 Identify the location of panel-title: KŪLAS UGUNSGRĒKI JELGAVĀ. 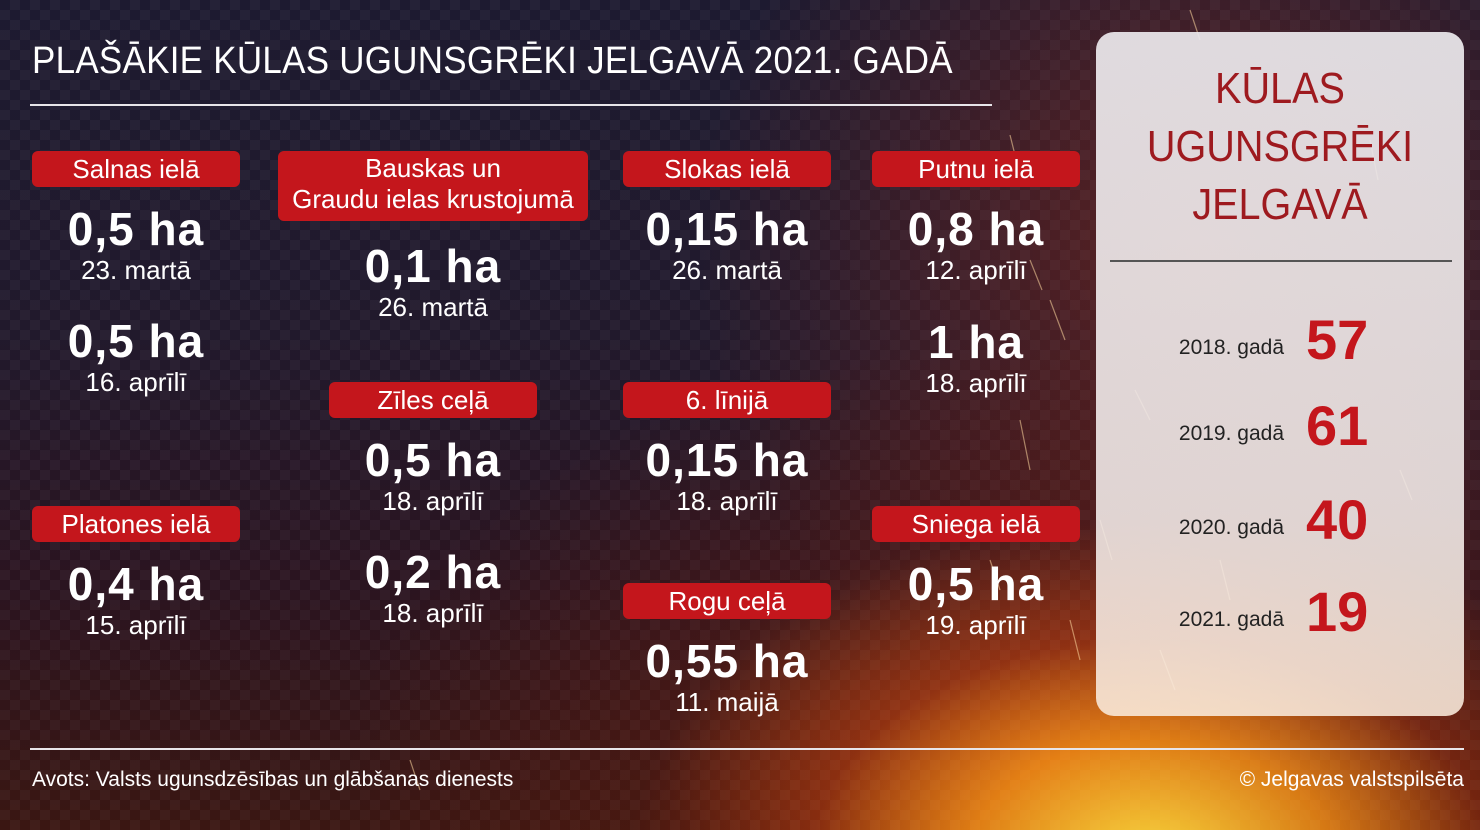
(1279, 147).